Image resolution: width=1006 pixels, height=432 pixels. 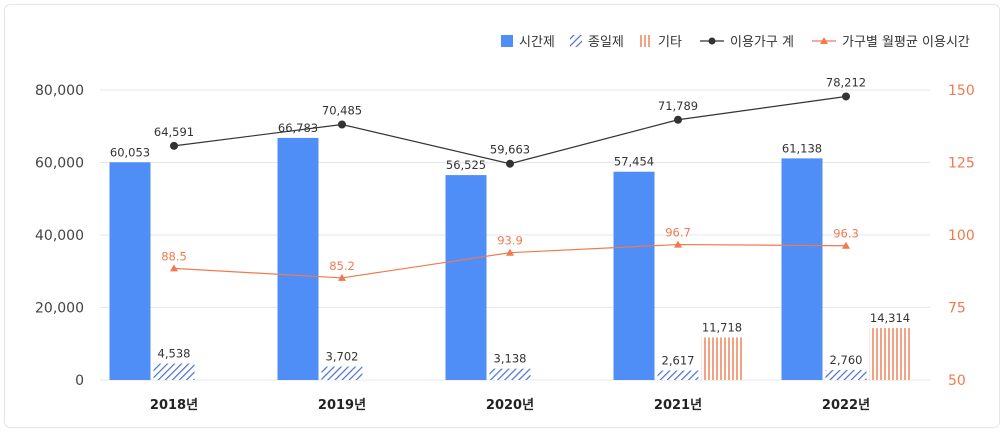 What do you see at coordinates (342, 266) in the screenshot?
I see `data-label-avg-hours-1: 85.2` at bounding box center [342, 266].